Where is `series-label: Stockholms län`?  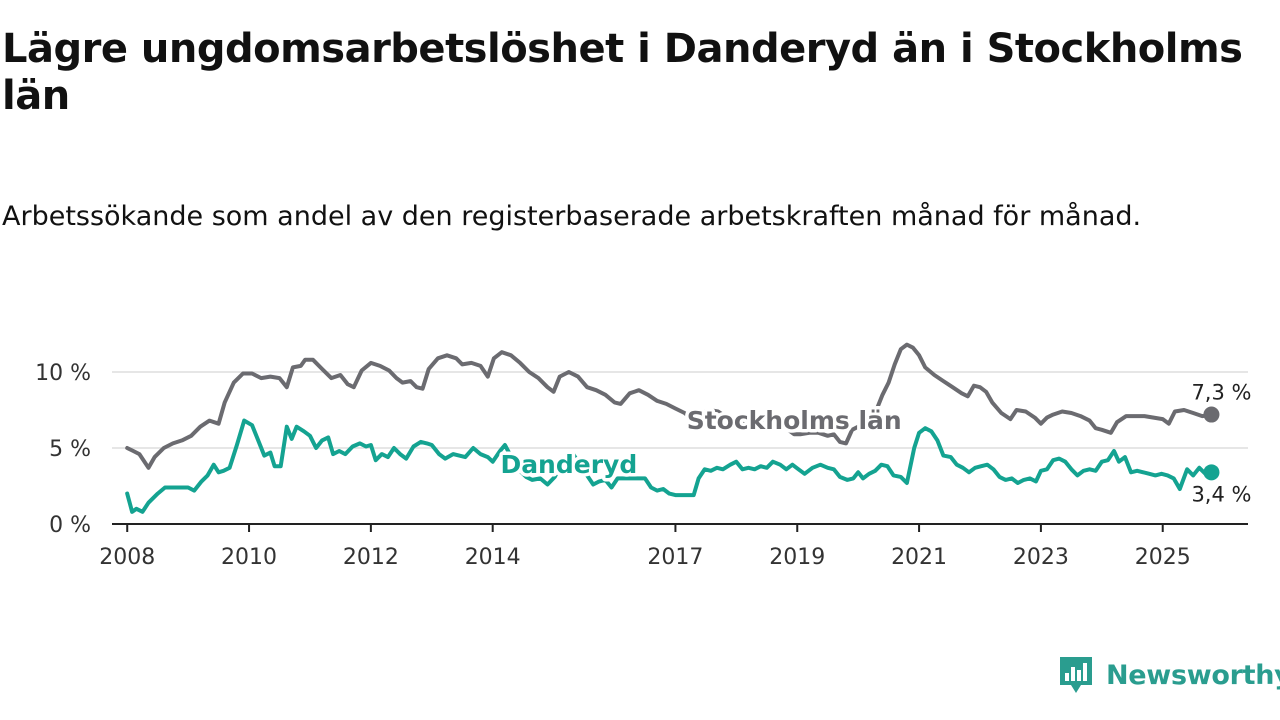 series-label: Stockholms län is located at coordinates (794, 420).